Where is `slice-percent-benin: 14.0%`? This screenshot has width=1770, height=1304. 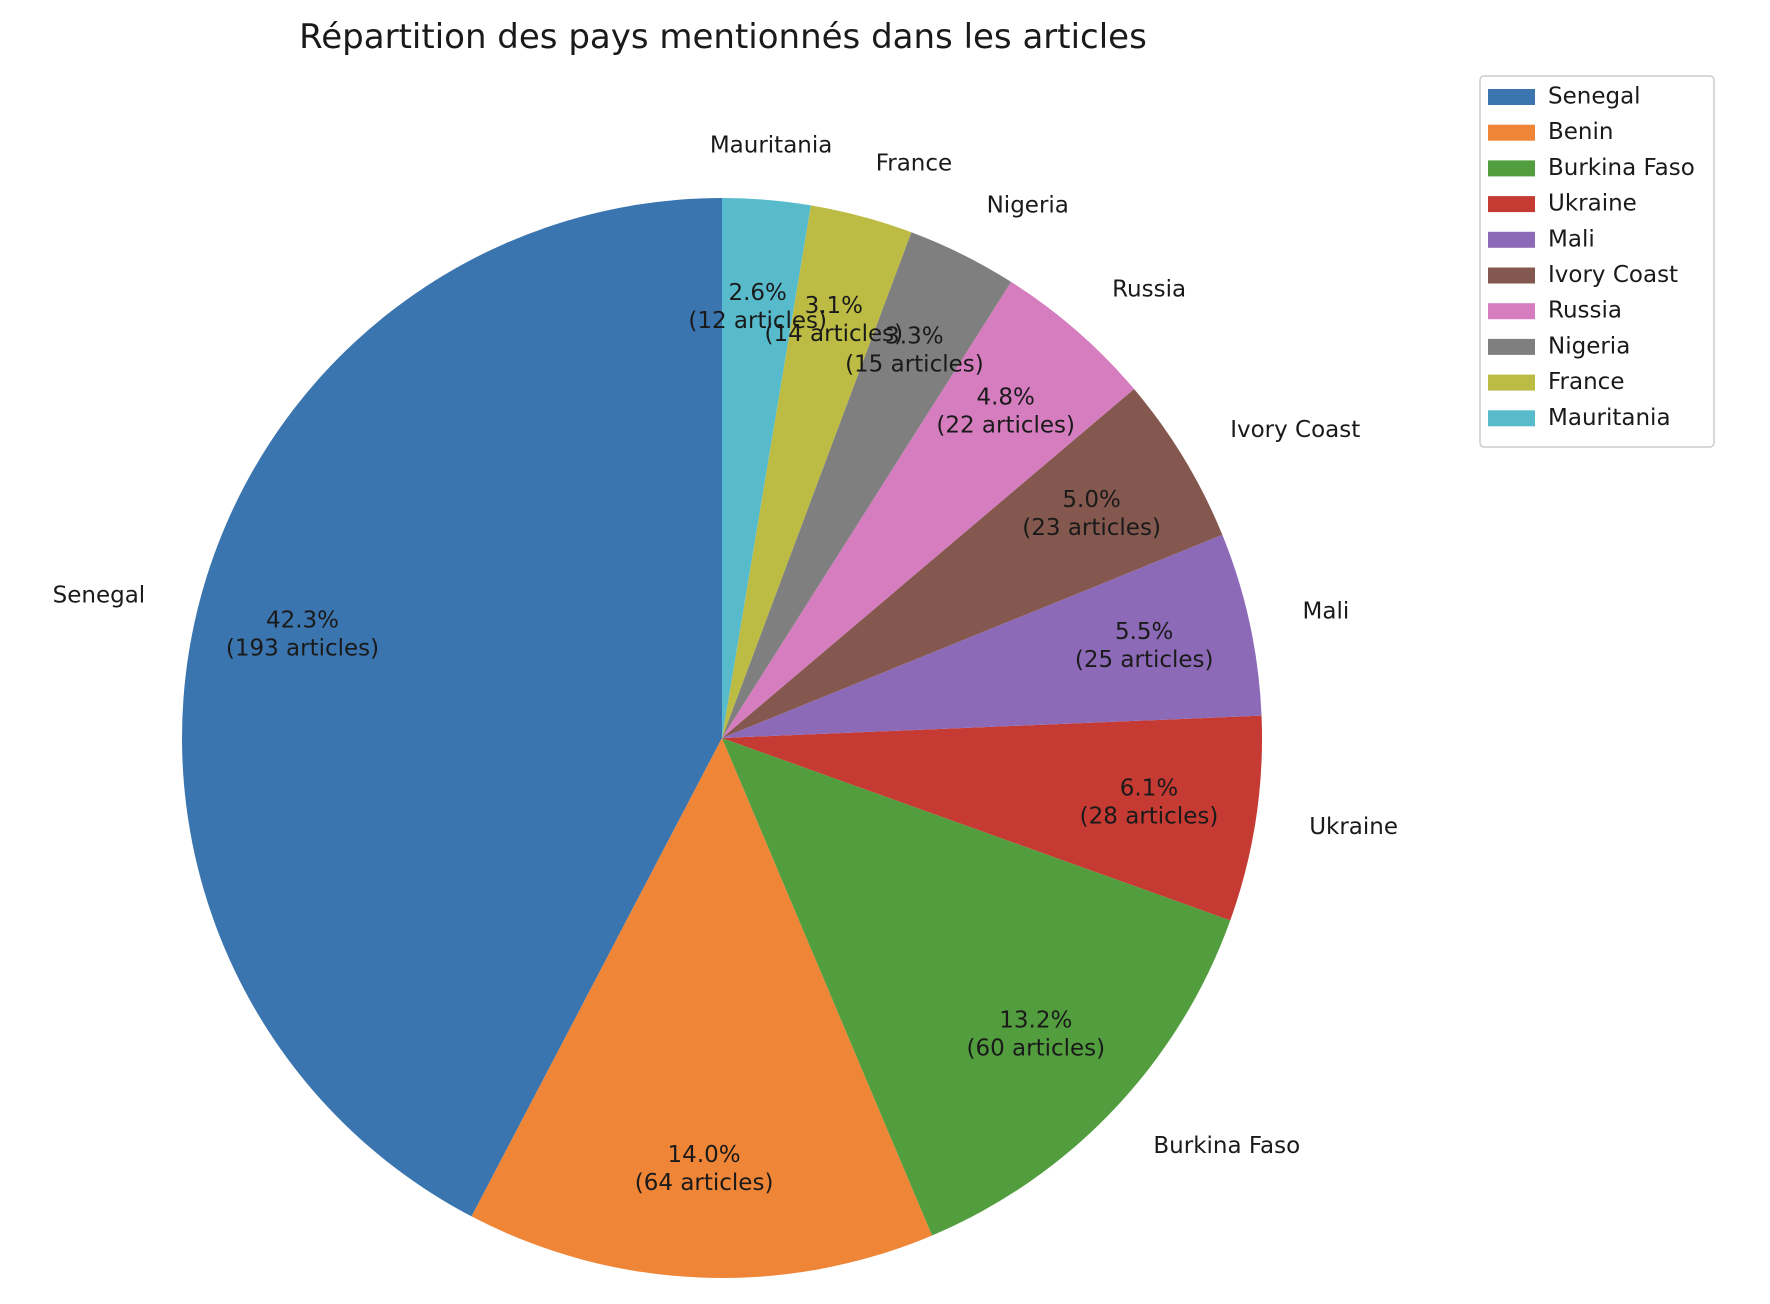
slice-percent-benin: 14.0% is located at coordinates (704, 1155).